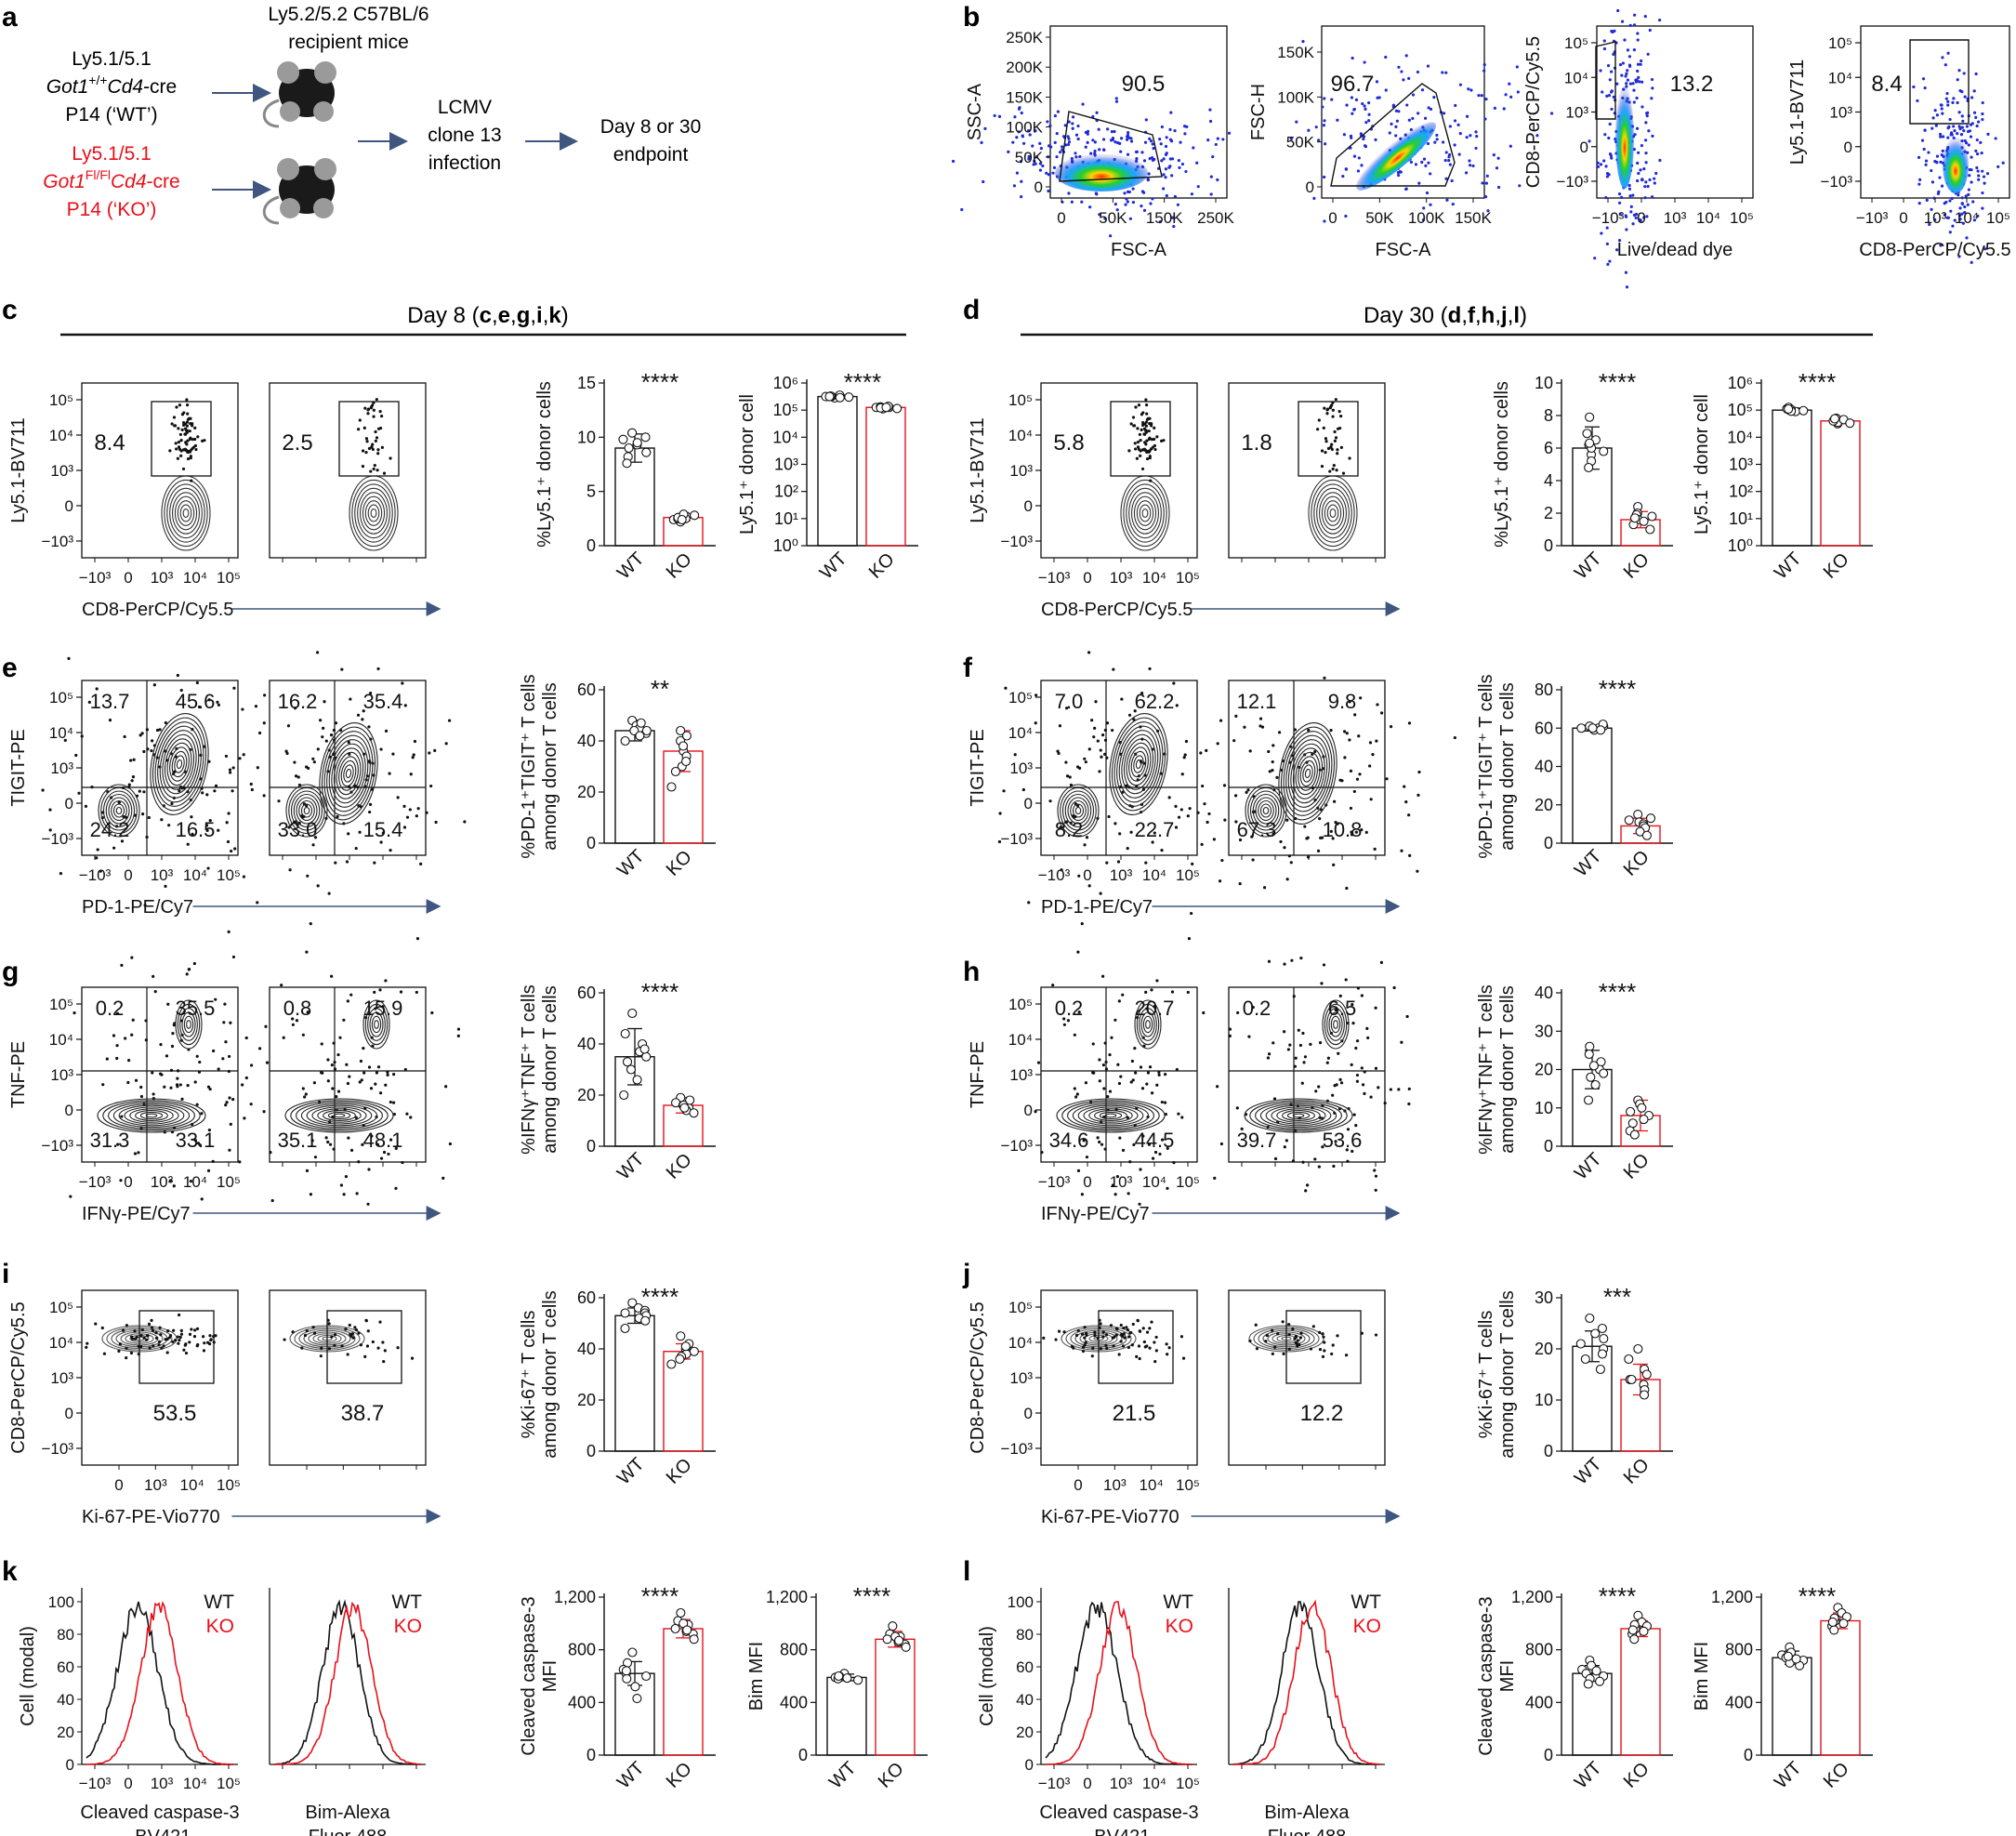  I want to click on flow-plot-e-ko: 16.2 35.433.0 15.4, so click(346, 778).